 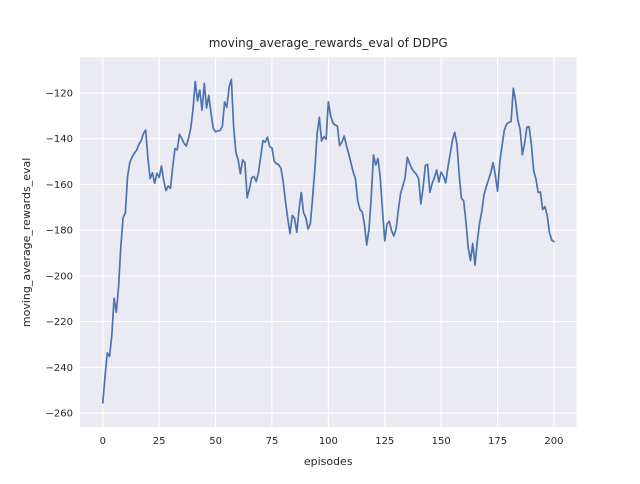 What do you see at coordinates (441, 441) in the screenshot?
I see `x-tick-label: 150` at bounding box center [441, 441].